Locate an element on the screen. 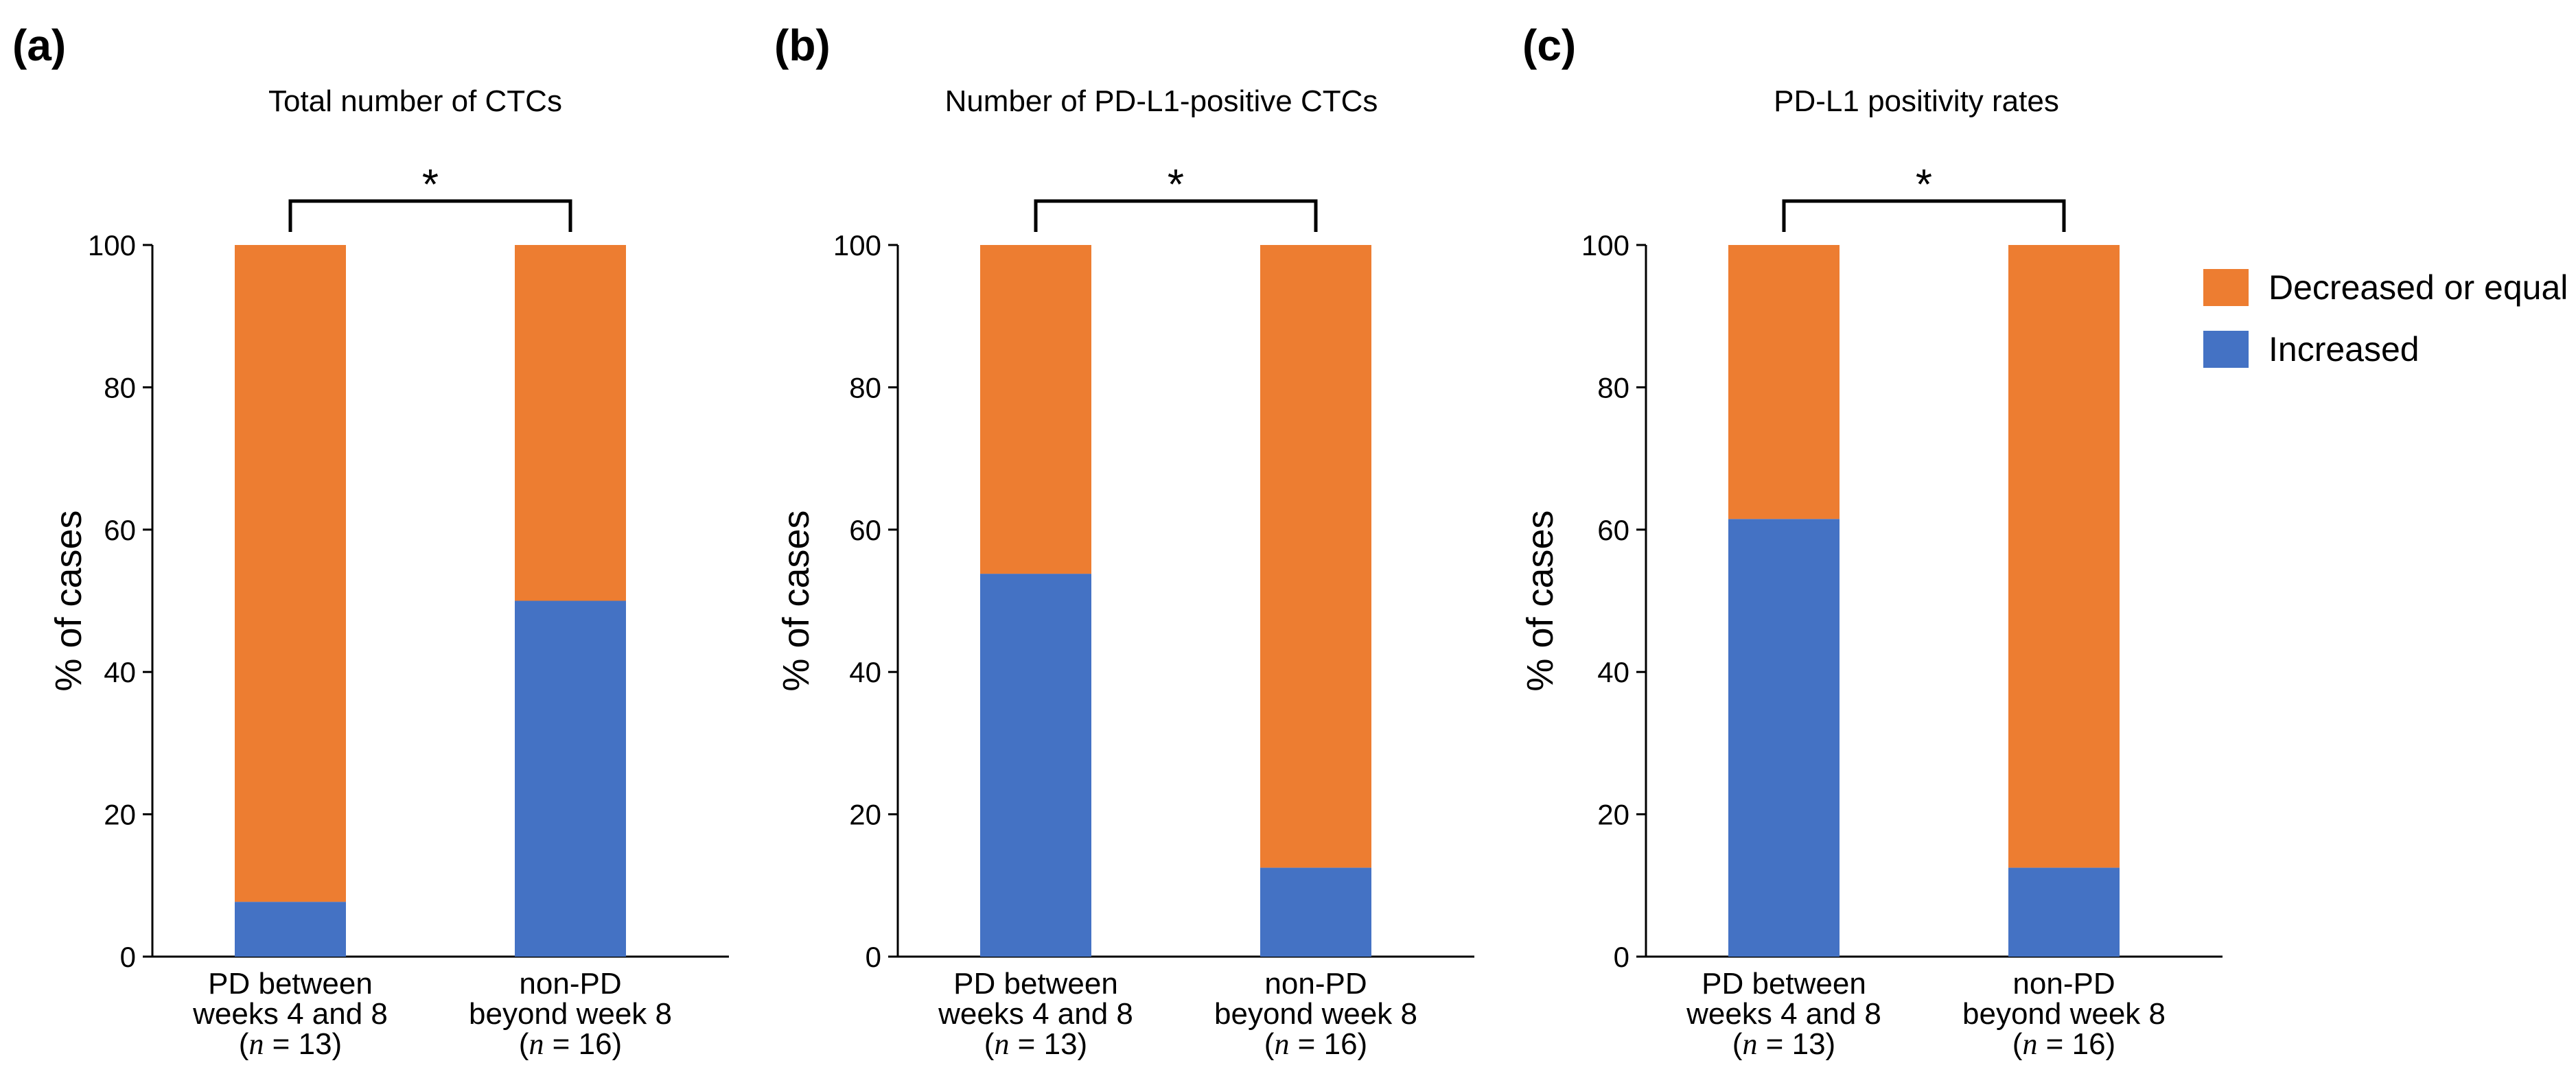 This screenshot has height=1087, width=2576. panel-label: (a) is located at coordinates (39, 45).